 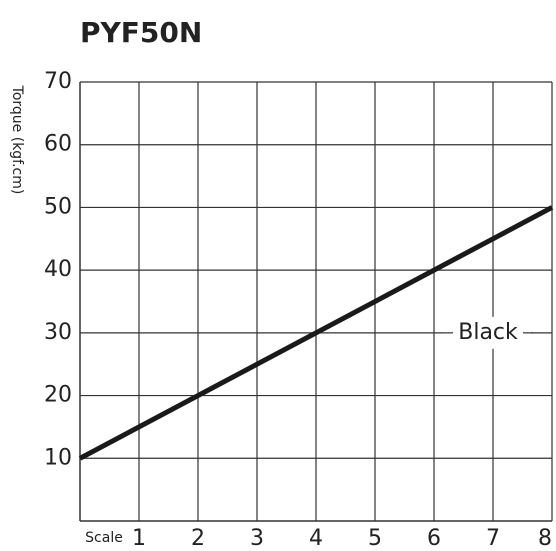 What do you see at coordinates (58, 395) in the screenshot?
I see `y-tick-label: 20` at bounding box center [58, 395].